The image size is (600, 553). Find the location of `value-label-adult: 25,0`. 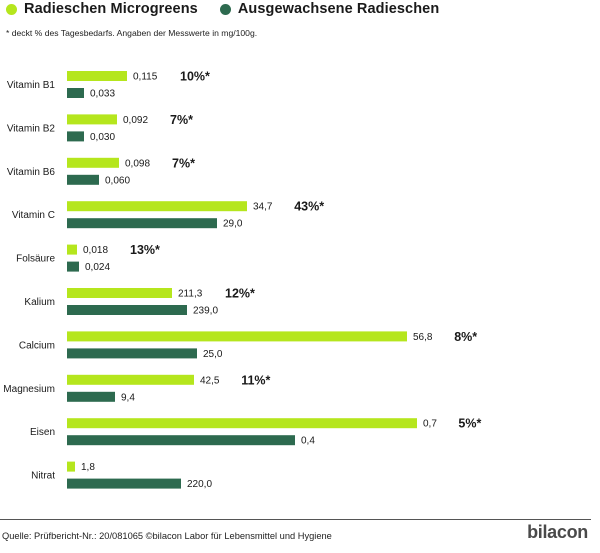

value-label-adult: 25,0 is located at coordinates (213, 354).